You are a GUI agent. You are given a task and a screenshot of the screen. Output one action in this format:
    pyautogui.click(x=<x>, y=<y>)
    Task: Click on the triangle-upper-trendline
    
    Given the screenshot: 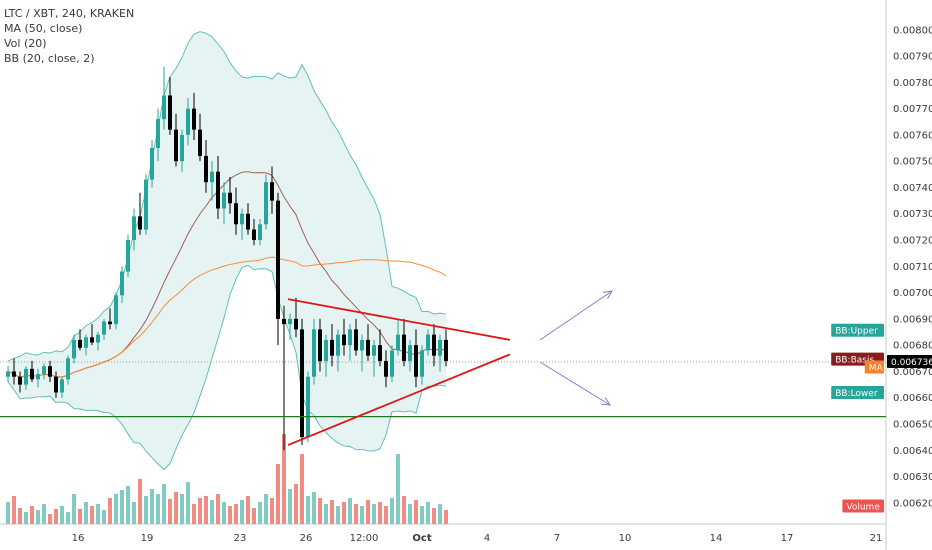 What is the action you would take?
    pyautogui.click(x=399, y=319)
    